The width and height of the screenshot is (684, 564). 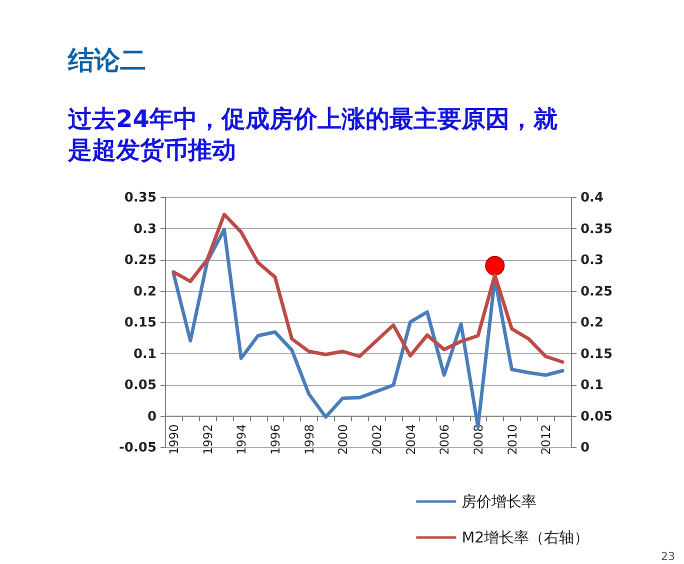 What do you see at coordinates (140, 323) in the screenshot?
I see `y-tick-label: 0.15` at bounding box center [140, 323].